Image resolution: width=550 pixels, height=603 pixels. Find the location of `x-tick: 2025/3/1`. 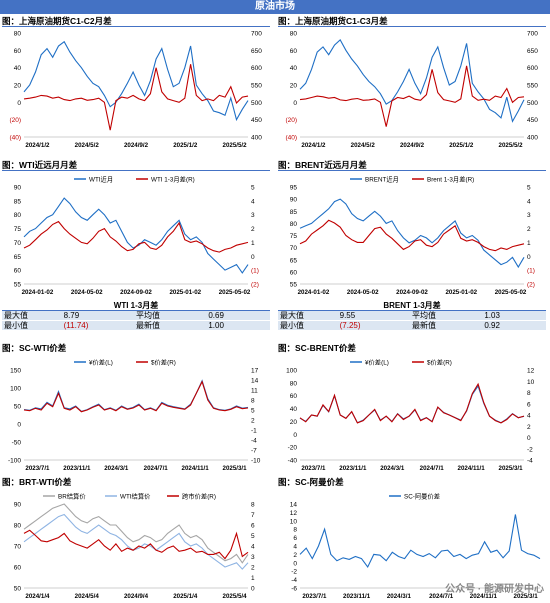

x-tick: 2025/3/1 is located at coordinates (526, 596).